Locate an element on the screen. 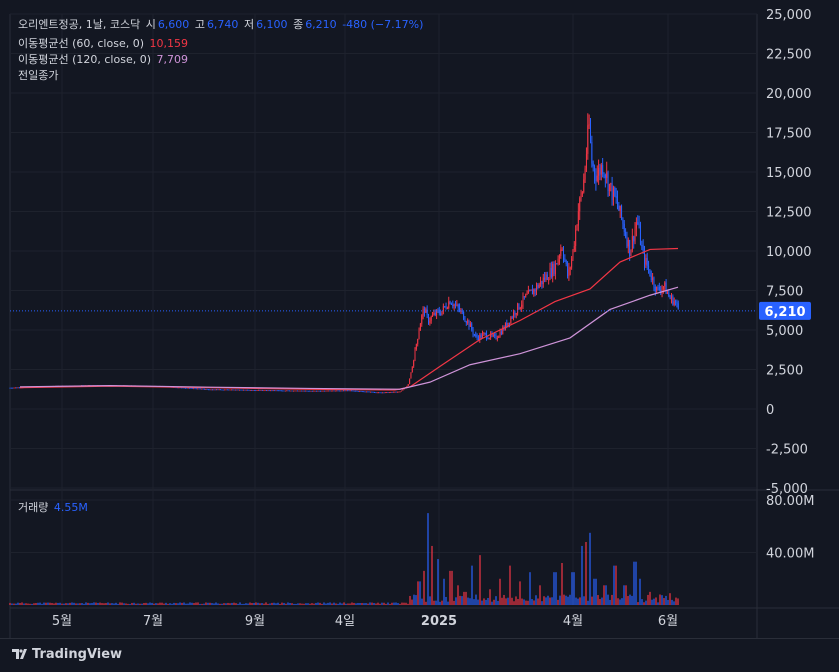 This screenshot has width=839, height=672. ma120-legend: 이동평균선 (120, close, 0) 7,709 is located at coordinates (104, 60).